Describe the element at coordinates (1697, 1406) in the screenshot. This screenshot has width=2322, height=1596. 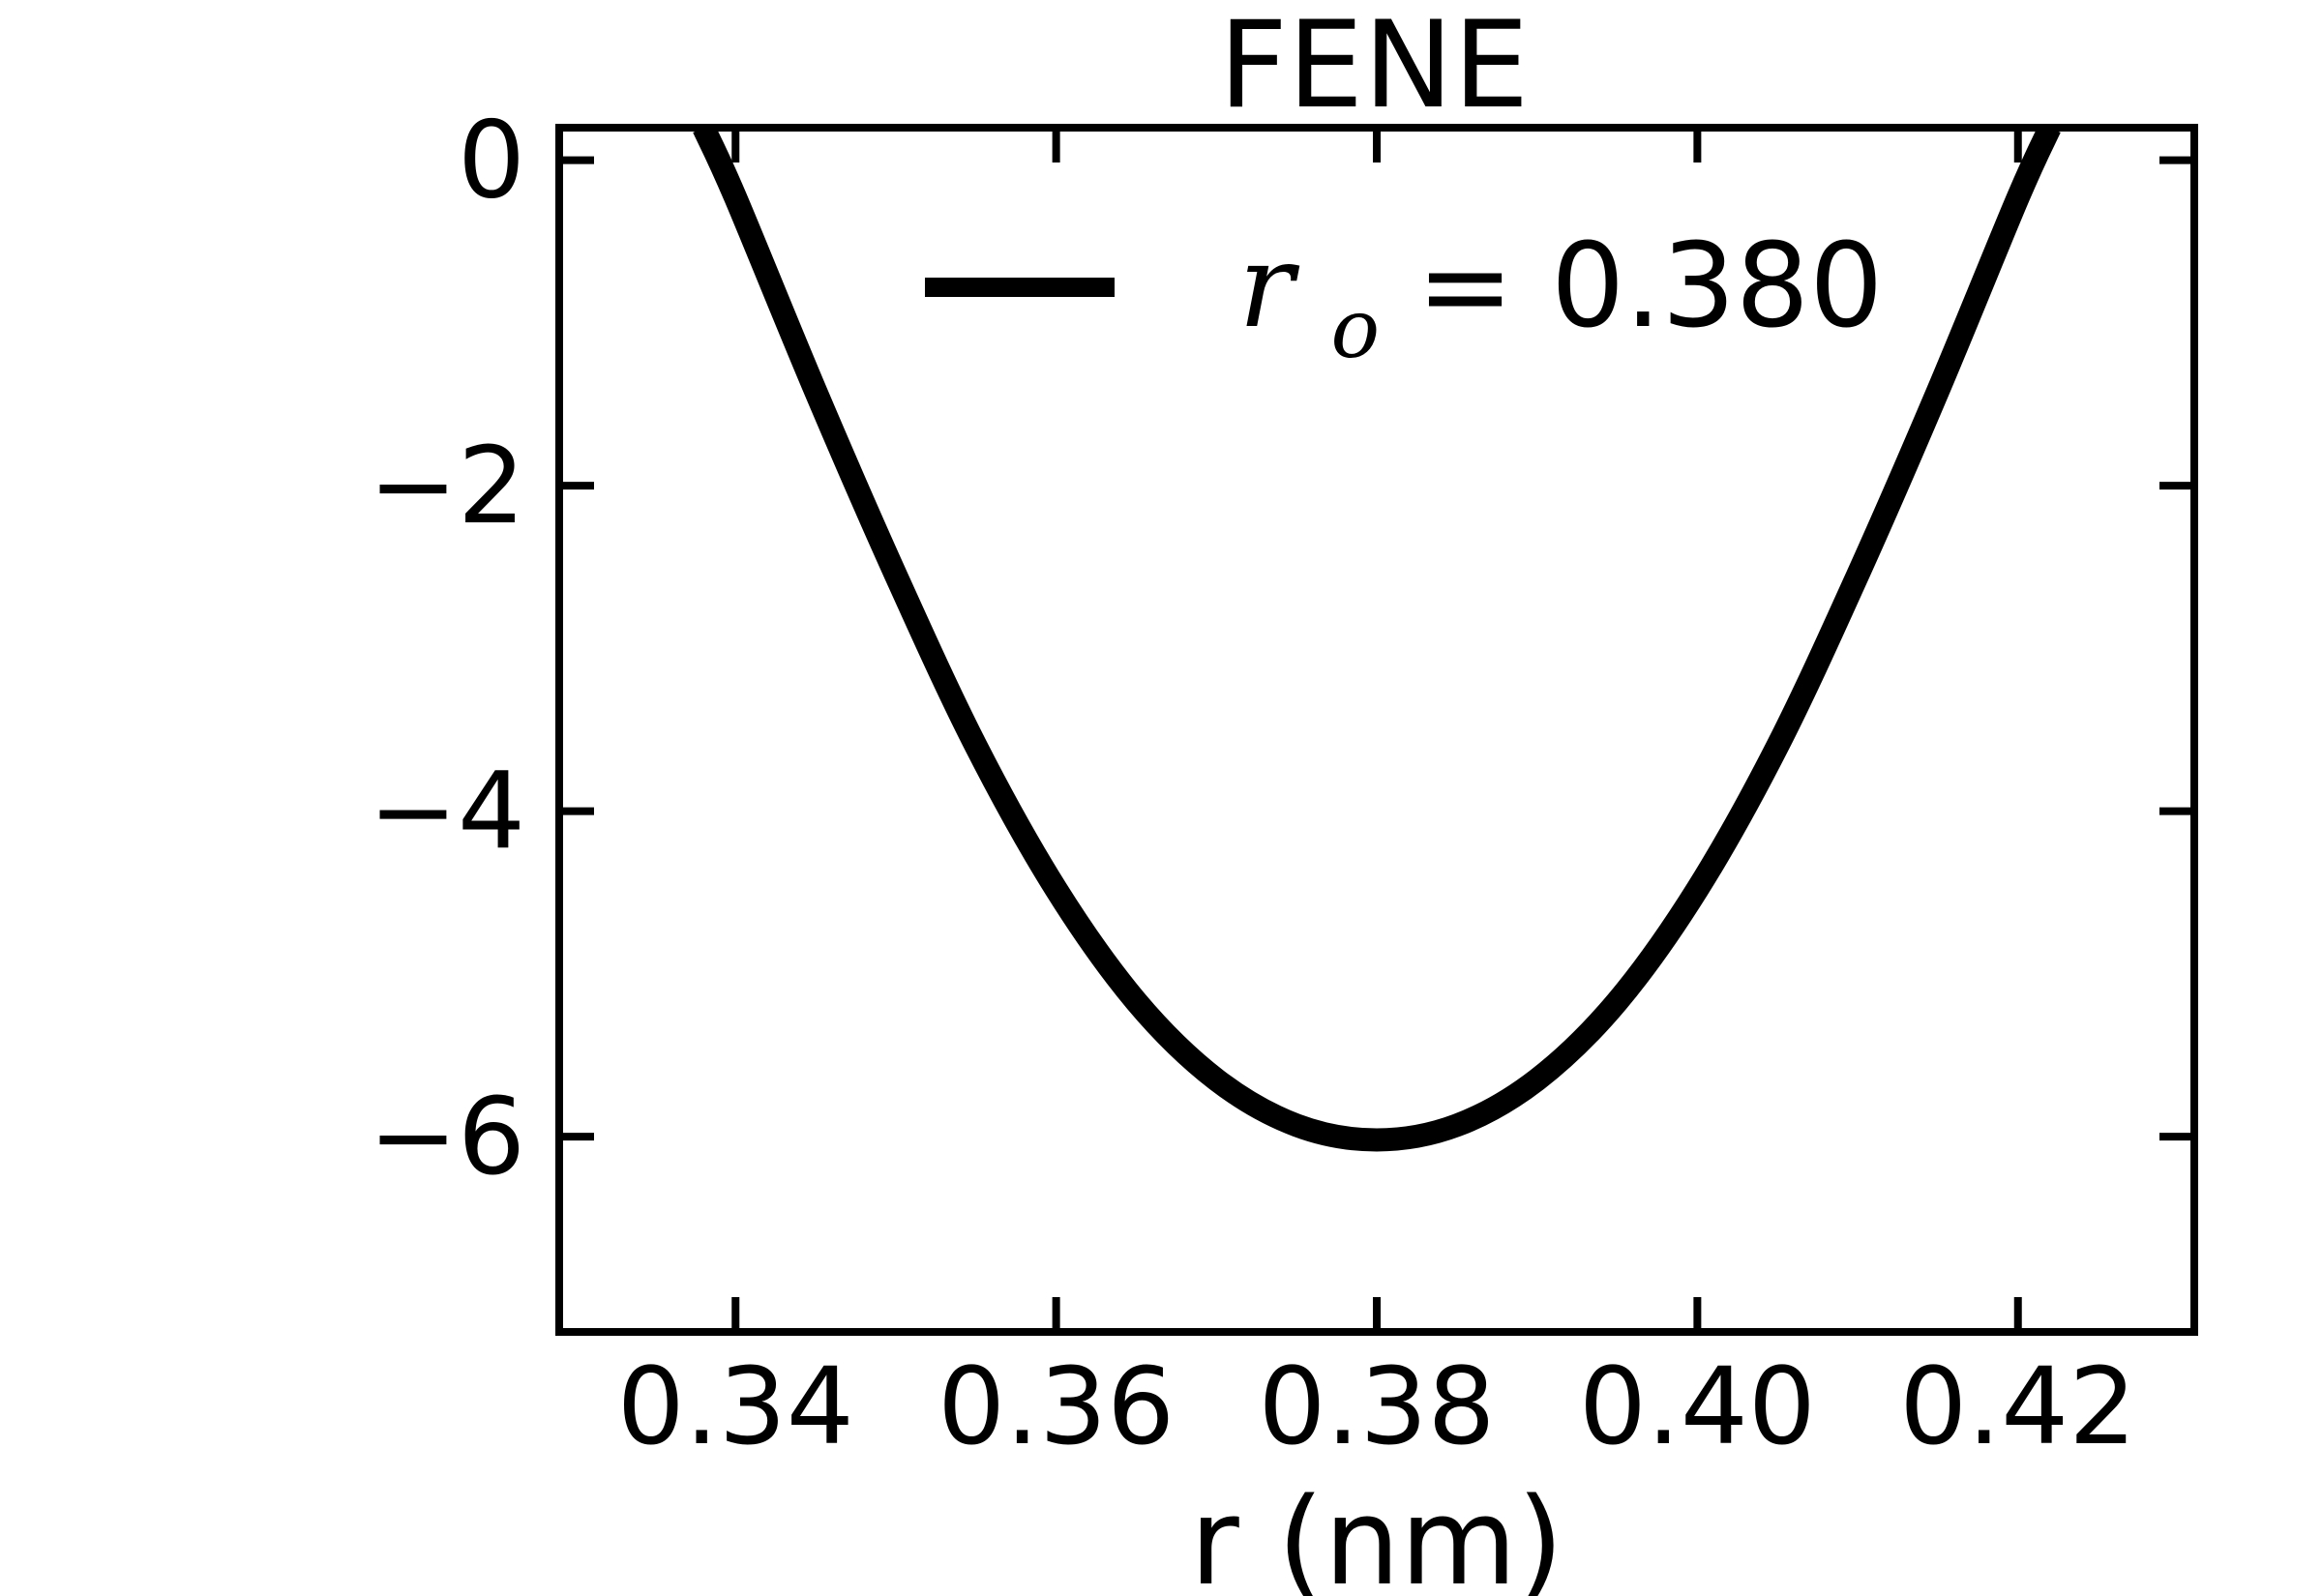
I see `x-tick-label: 0.40` at that location.